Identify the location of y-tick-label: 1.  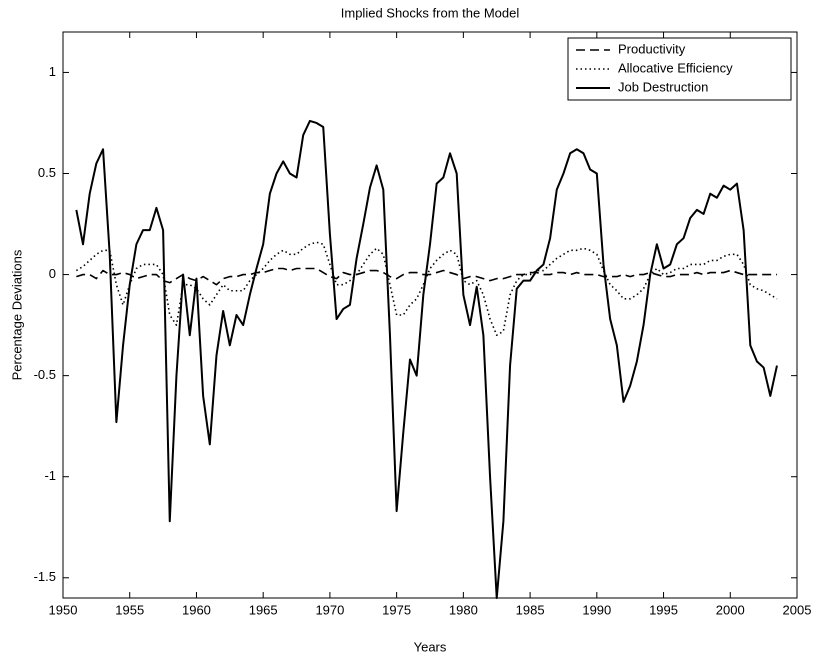
(52, 71).